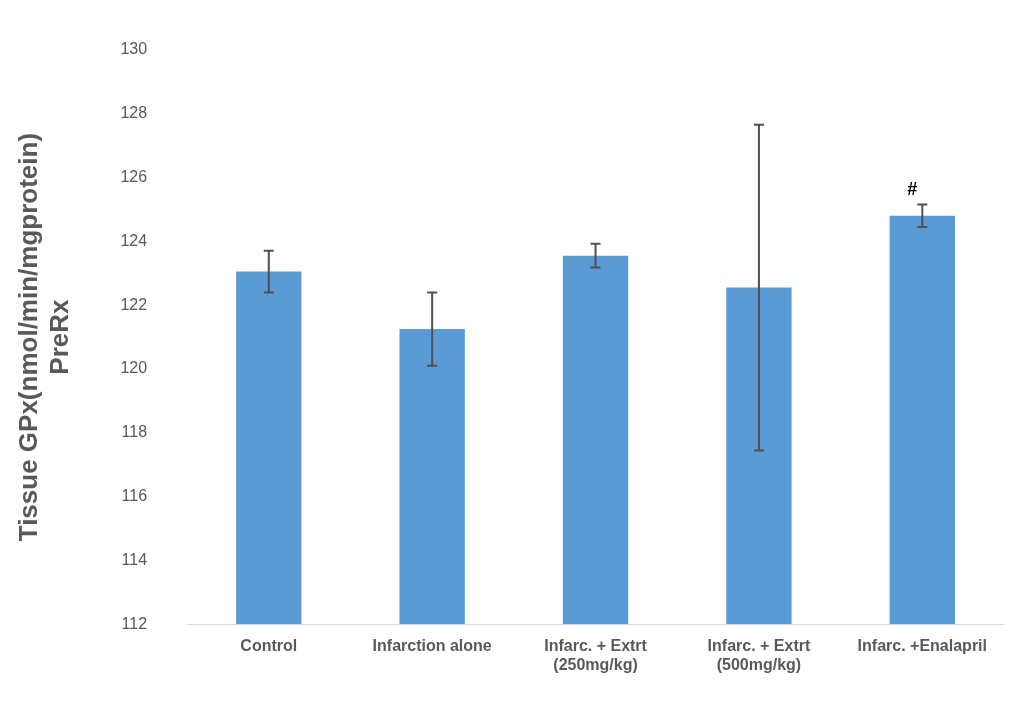 The image size is (1024, 707). I want to click on x-tick-label: Infarc. + Extrt (250mg/kg), so click(596, 654).